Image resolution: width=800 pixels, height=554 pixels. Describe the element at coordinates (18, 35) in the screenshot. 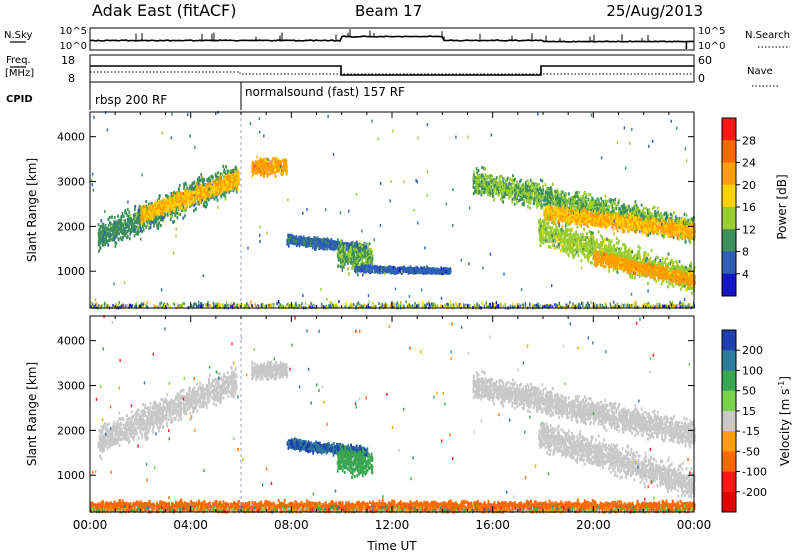

I see `nsky-label: N.Sky` at that location.